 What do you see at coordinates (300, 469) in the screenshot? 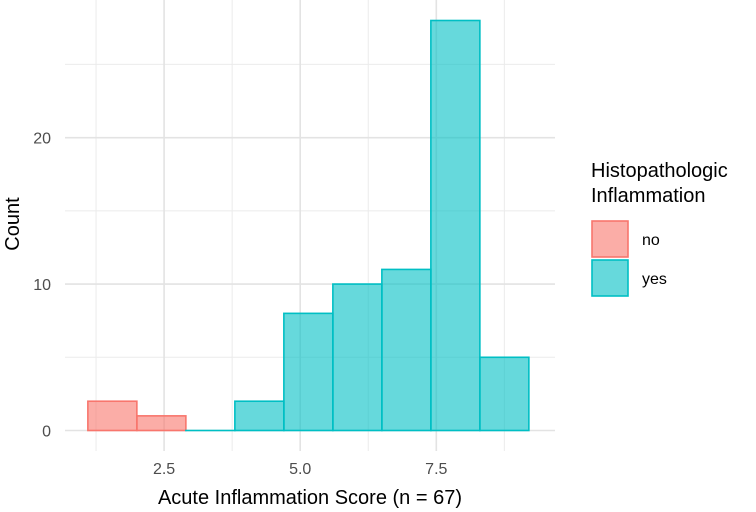
I see `x-tick-label: 5.0` at bounding box center [300, 469].